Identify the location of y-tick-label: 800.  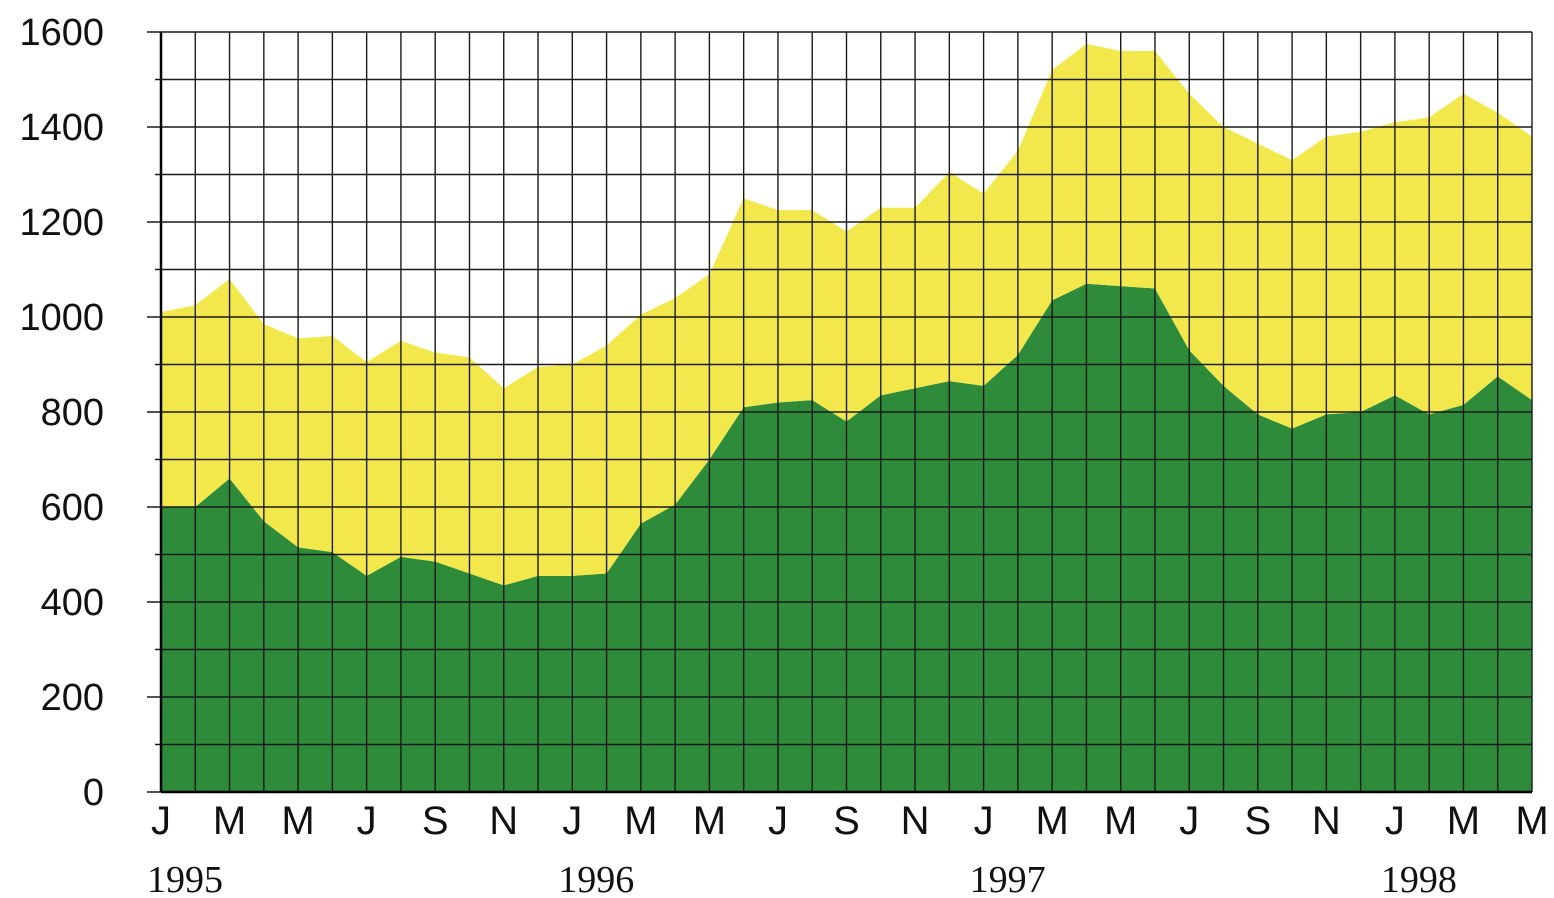
(72, 413).